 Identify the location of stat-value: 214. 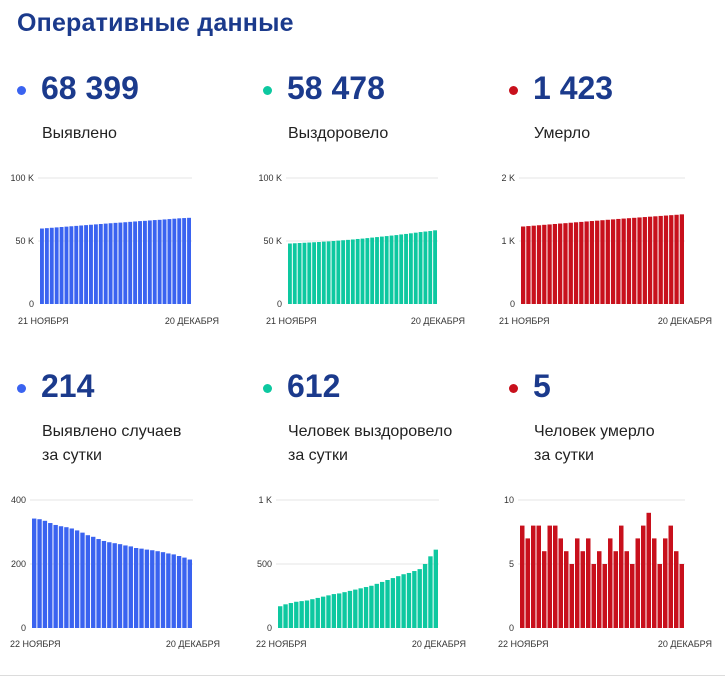
(68, 386).